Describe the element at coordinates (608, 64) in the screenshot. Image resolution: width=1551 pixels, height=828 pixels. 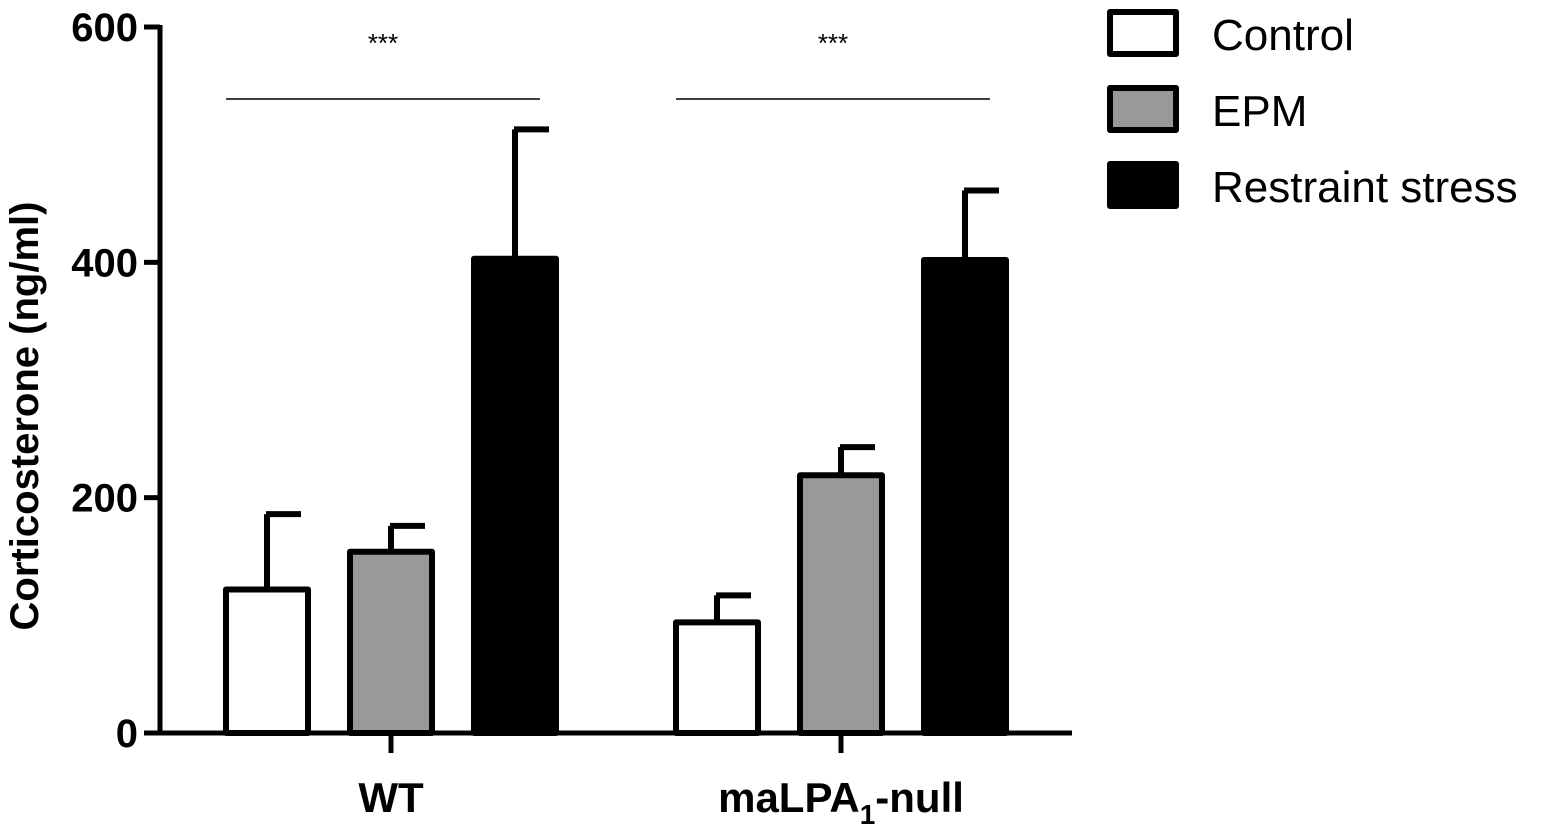
I see `significance-annotations: *** ***` at that location.